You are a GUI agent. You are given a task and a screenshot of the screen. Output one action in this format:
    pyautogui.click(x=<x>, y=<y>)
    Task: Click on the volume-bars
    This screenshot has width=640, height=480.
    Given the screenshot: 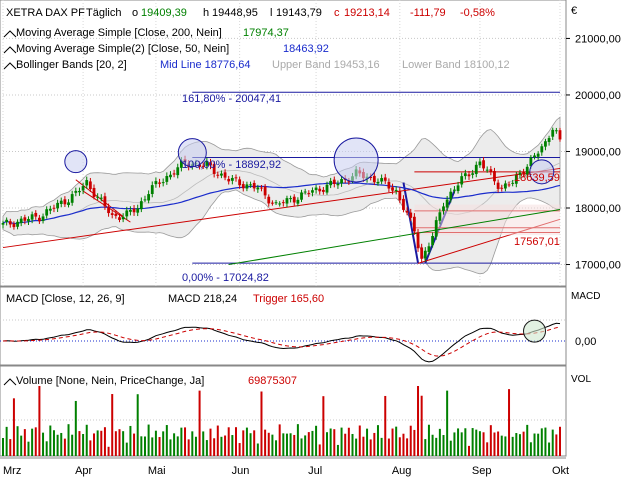 What is the action you would take?
    pyautogui.click(x=281, y=421)
    